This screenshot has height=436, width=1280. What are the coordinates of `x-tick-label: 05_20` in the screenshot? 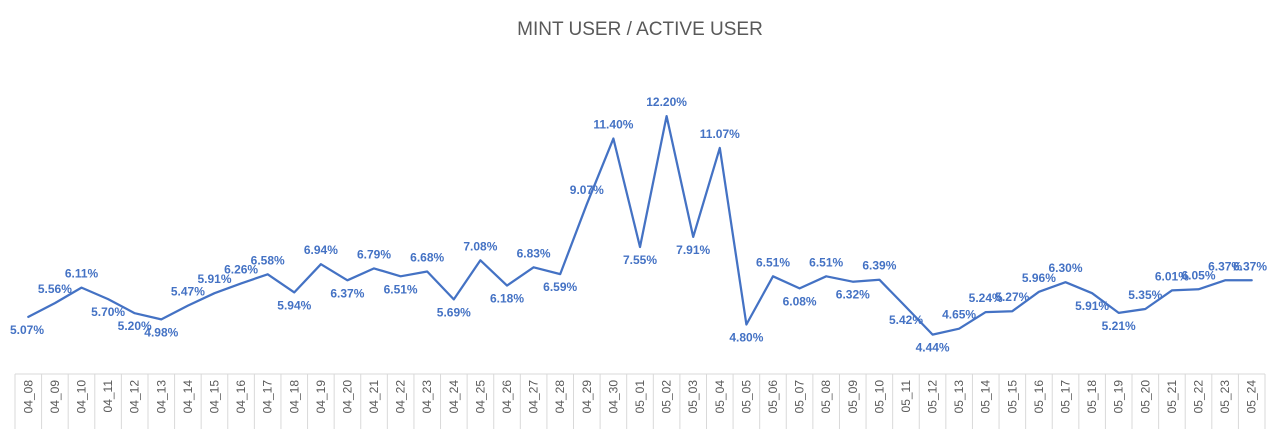 It's located at (1145, 397).